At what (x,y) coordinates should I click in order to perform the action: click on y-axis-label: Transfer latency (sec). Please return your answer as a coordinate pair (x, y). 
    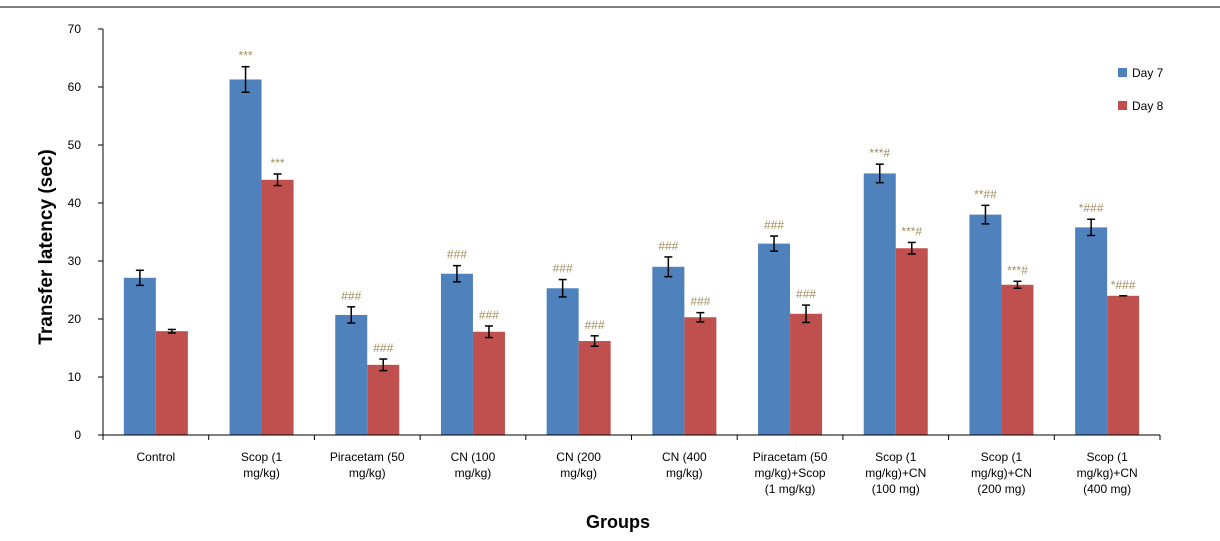
    Looking at the image, I should click on (46, 246).